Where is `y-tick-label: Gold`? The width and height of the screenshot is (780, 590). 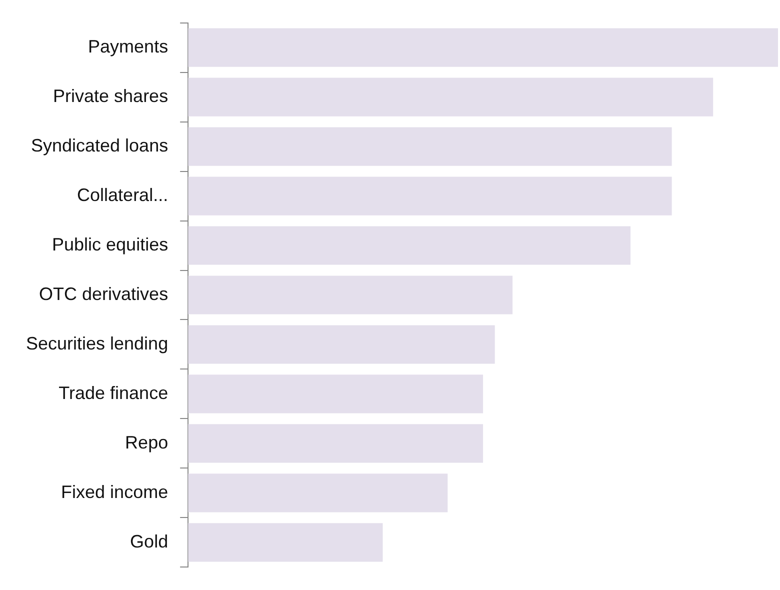
y-tick-label: Gold is located at coordinates (149, 541).